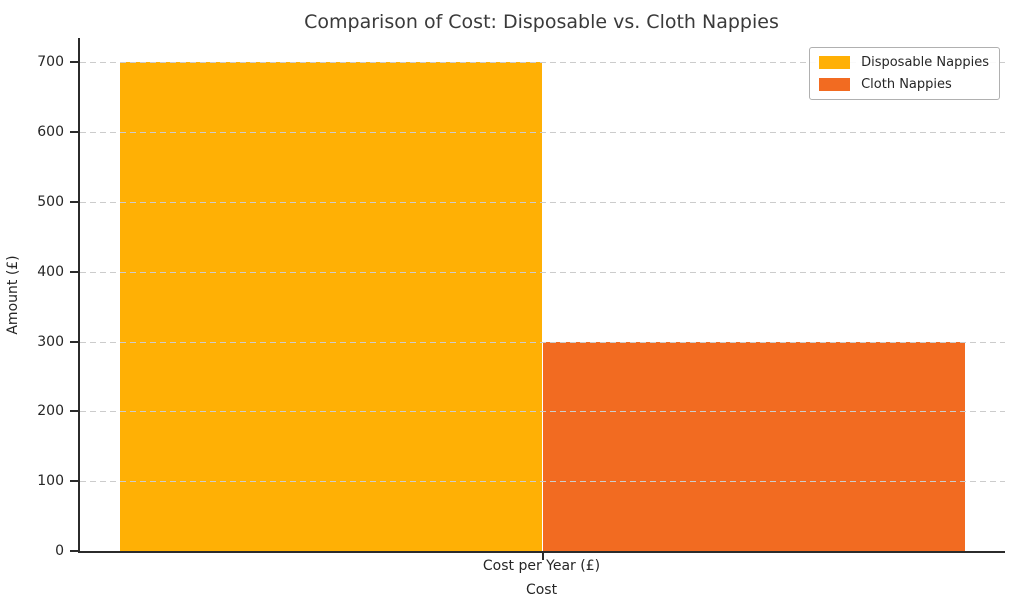 The height and width of the screenshot is (614, 1024). I want to click on y-tick-label-400: 400, so click(50, 271).